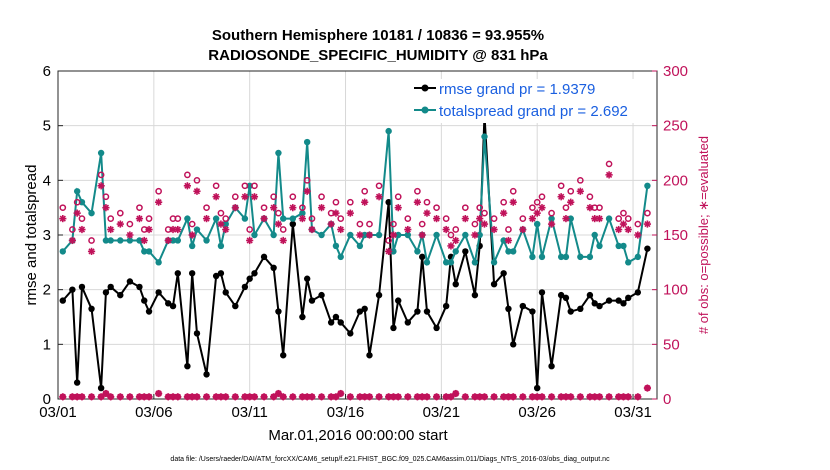  I want to click on y-axis-label: rmse and totalspread, so click(31, 235).